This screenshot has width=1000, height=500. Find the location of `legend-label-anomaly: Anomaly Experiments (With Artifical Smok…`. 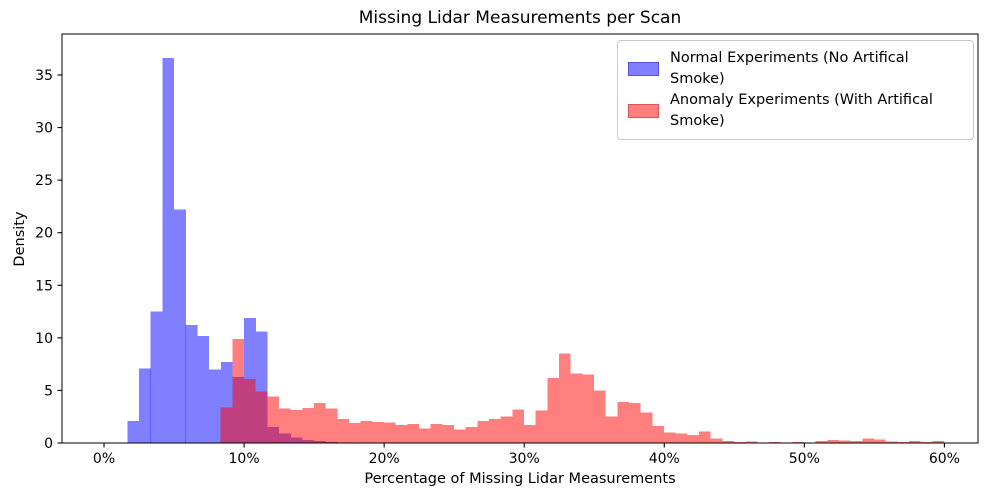

legend-label-anomaly: Anomaly Experiments (With Artifical Smok… is located at coordinates (801, 110).